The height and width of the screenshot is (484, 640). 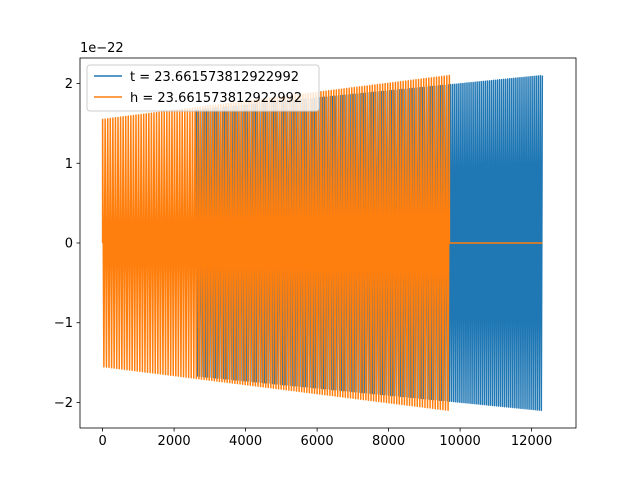 I want to click on legend-label-t: t = 23.661573812922992, so click(x=214, y=77).